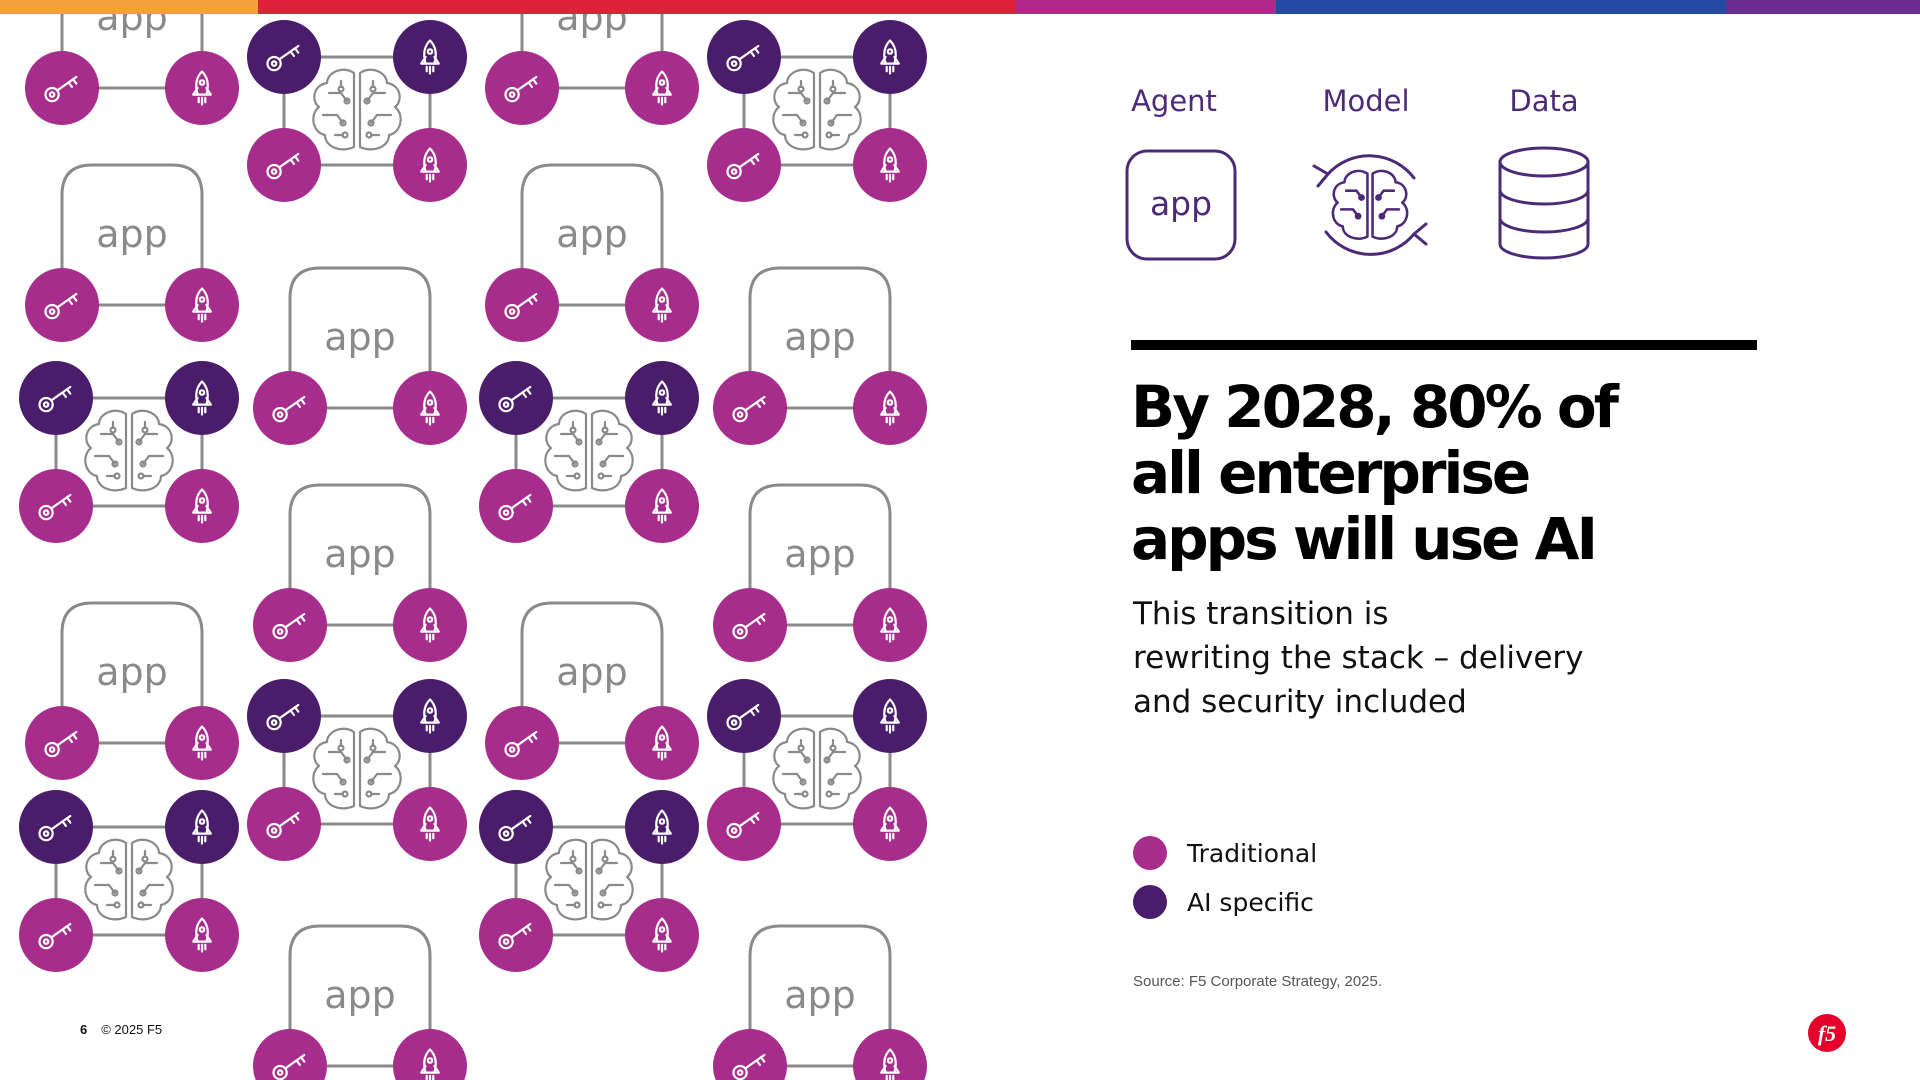 Image resolution: width=1920 pixels, height=1080 pixels. Describe the element at coordinates (1150, 853) in the screenshot. I see `legend-dot-traditional` at that location.